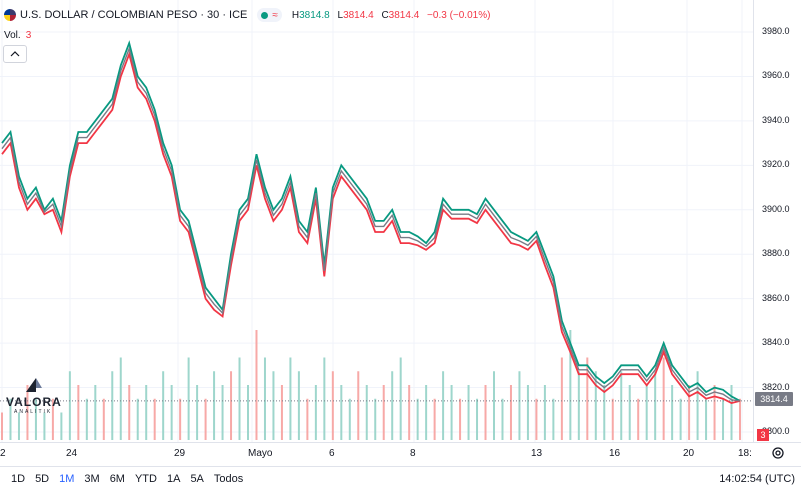  I want to click on symbol-title: U.S. DOLLAR / COLOMBIAN PESO · 30 · ICE, so click(134, 15).